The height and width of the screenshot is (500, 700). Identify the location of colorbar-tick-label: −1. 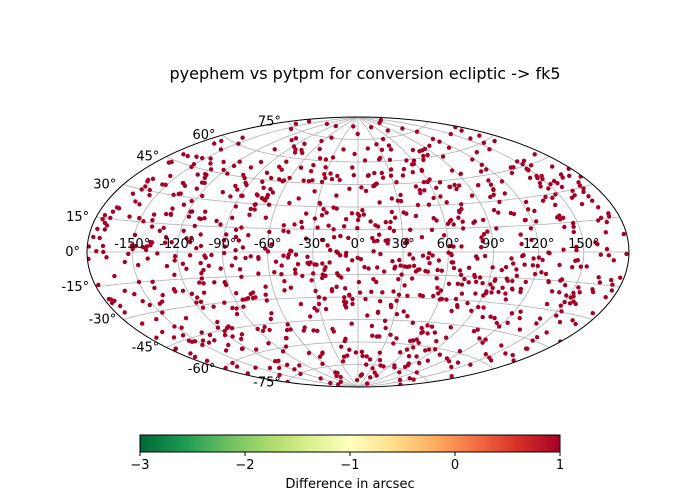
(349, 465).